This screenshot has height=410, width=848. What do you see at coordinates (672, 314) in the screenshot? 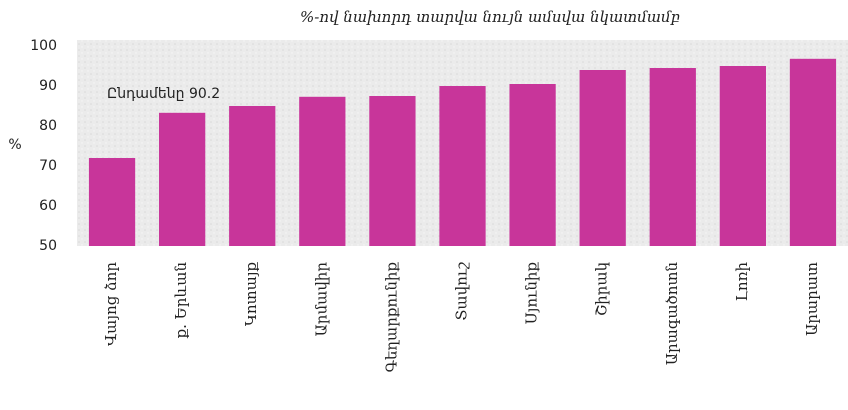
I see `x-tick-label: Արագածոտն` at bounding box center [672, 314].